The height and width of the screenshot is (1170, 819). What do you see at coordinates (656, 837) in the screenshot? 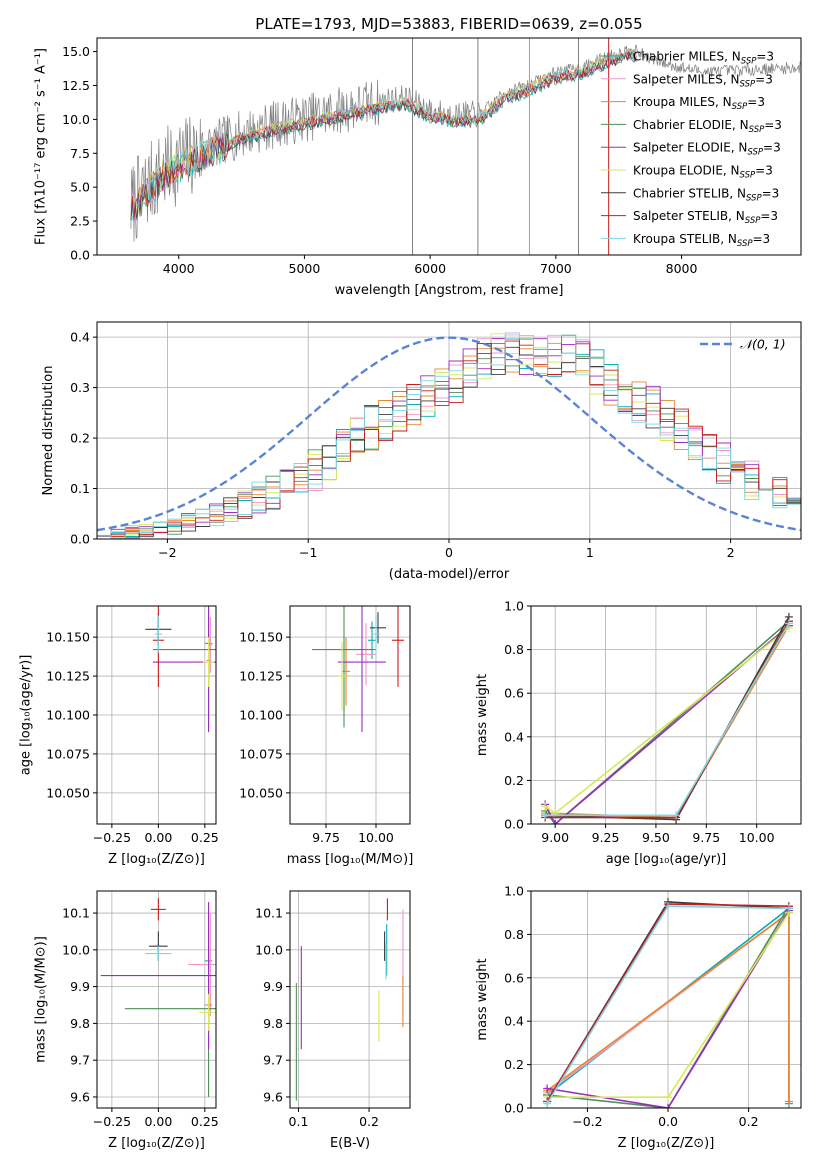
I see `age-vs-weight-xtick-label: 9.50` at bounding box center [656, 837].